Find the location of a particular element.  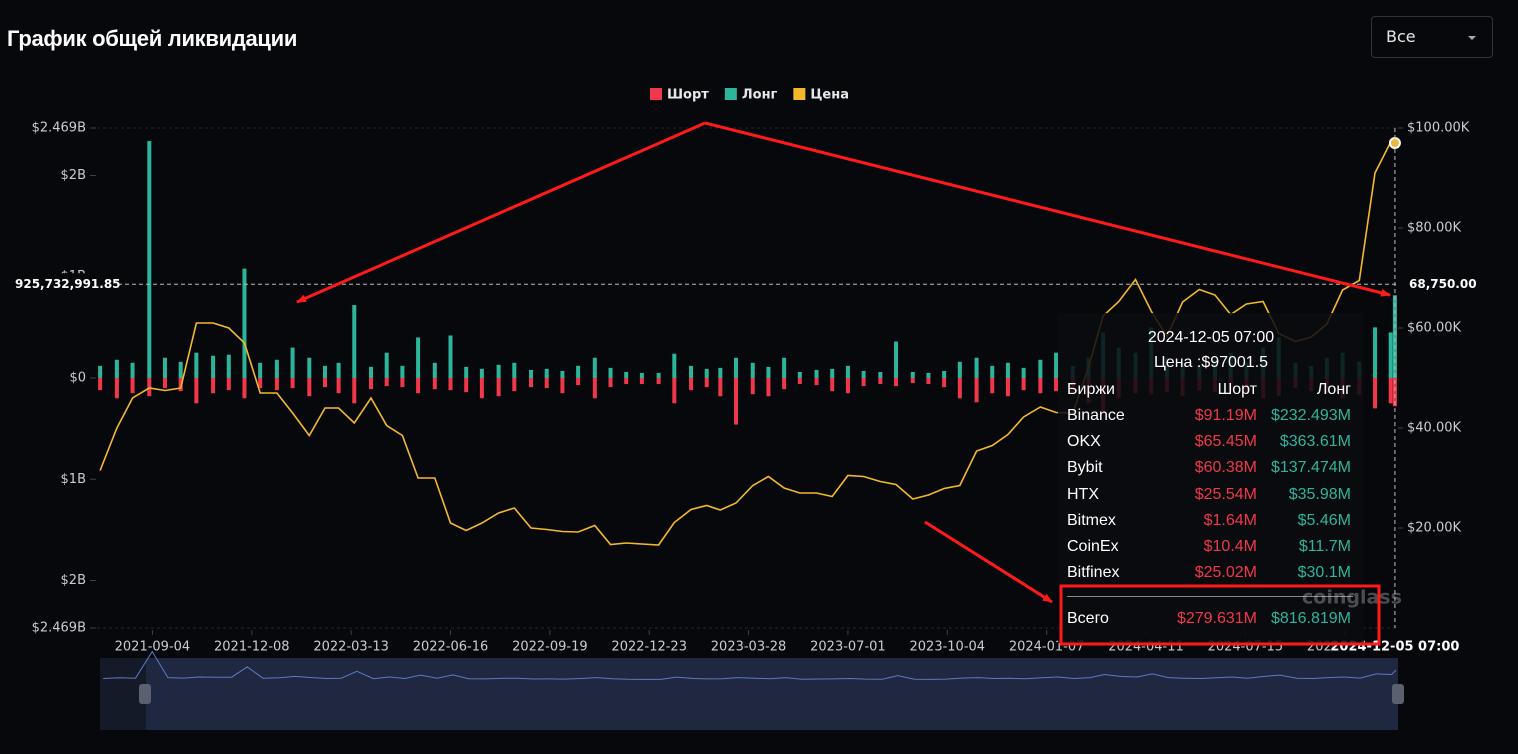

legend-label: Шорт is located at coordinates (688, 95).